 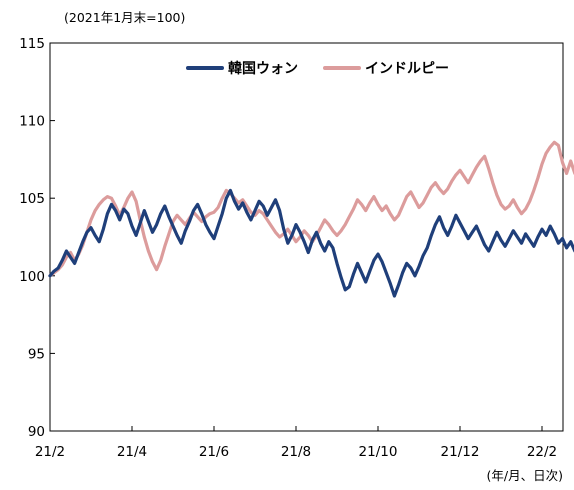 I want to click on y-tick-label: 100, so click(x=32, y=277).